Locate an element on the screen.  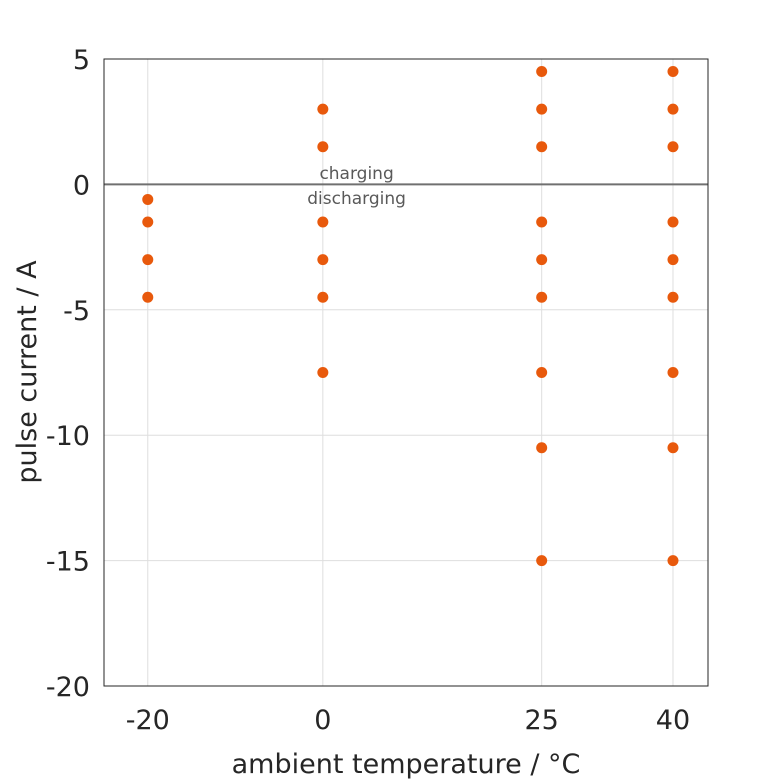
x-axis-label: ambient temperature / °C is located at coordinates (406, 764).